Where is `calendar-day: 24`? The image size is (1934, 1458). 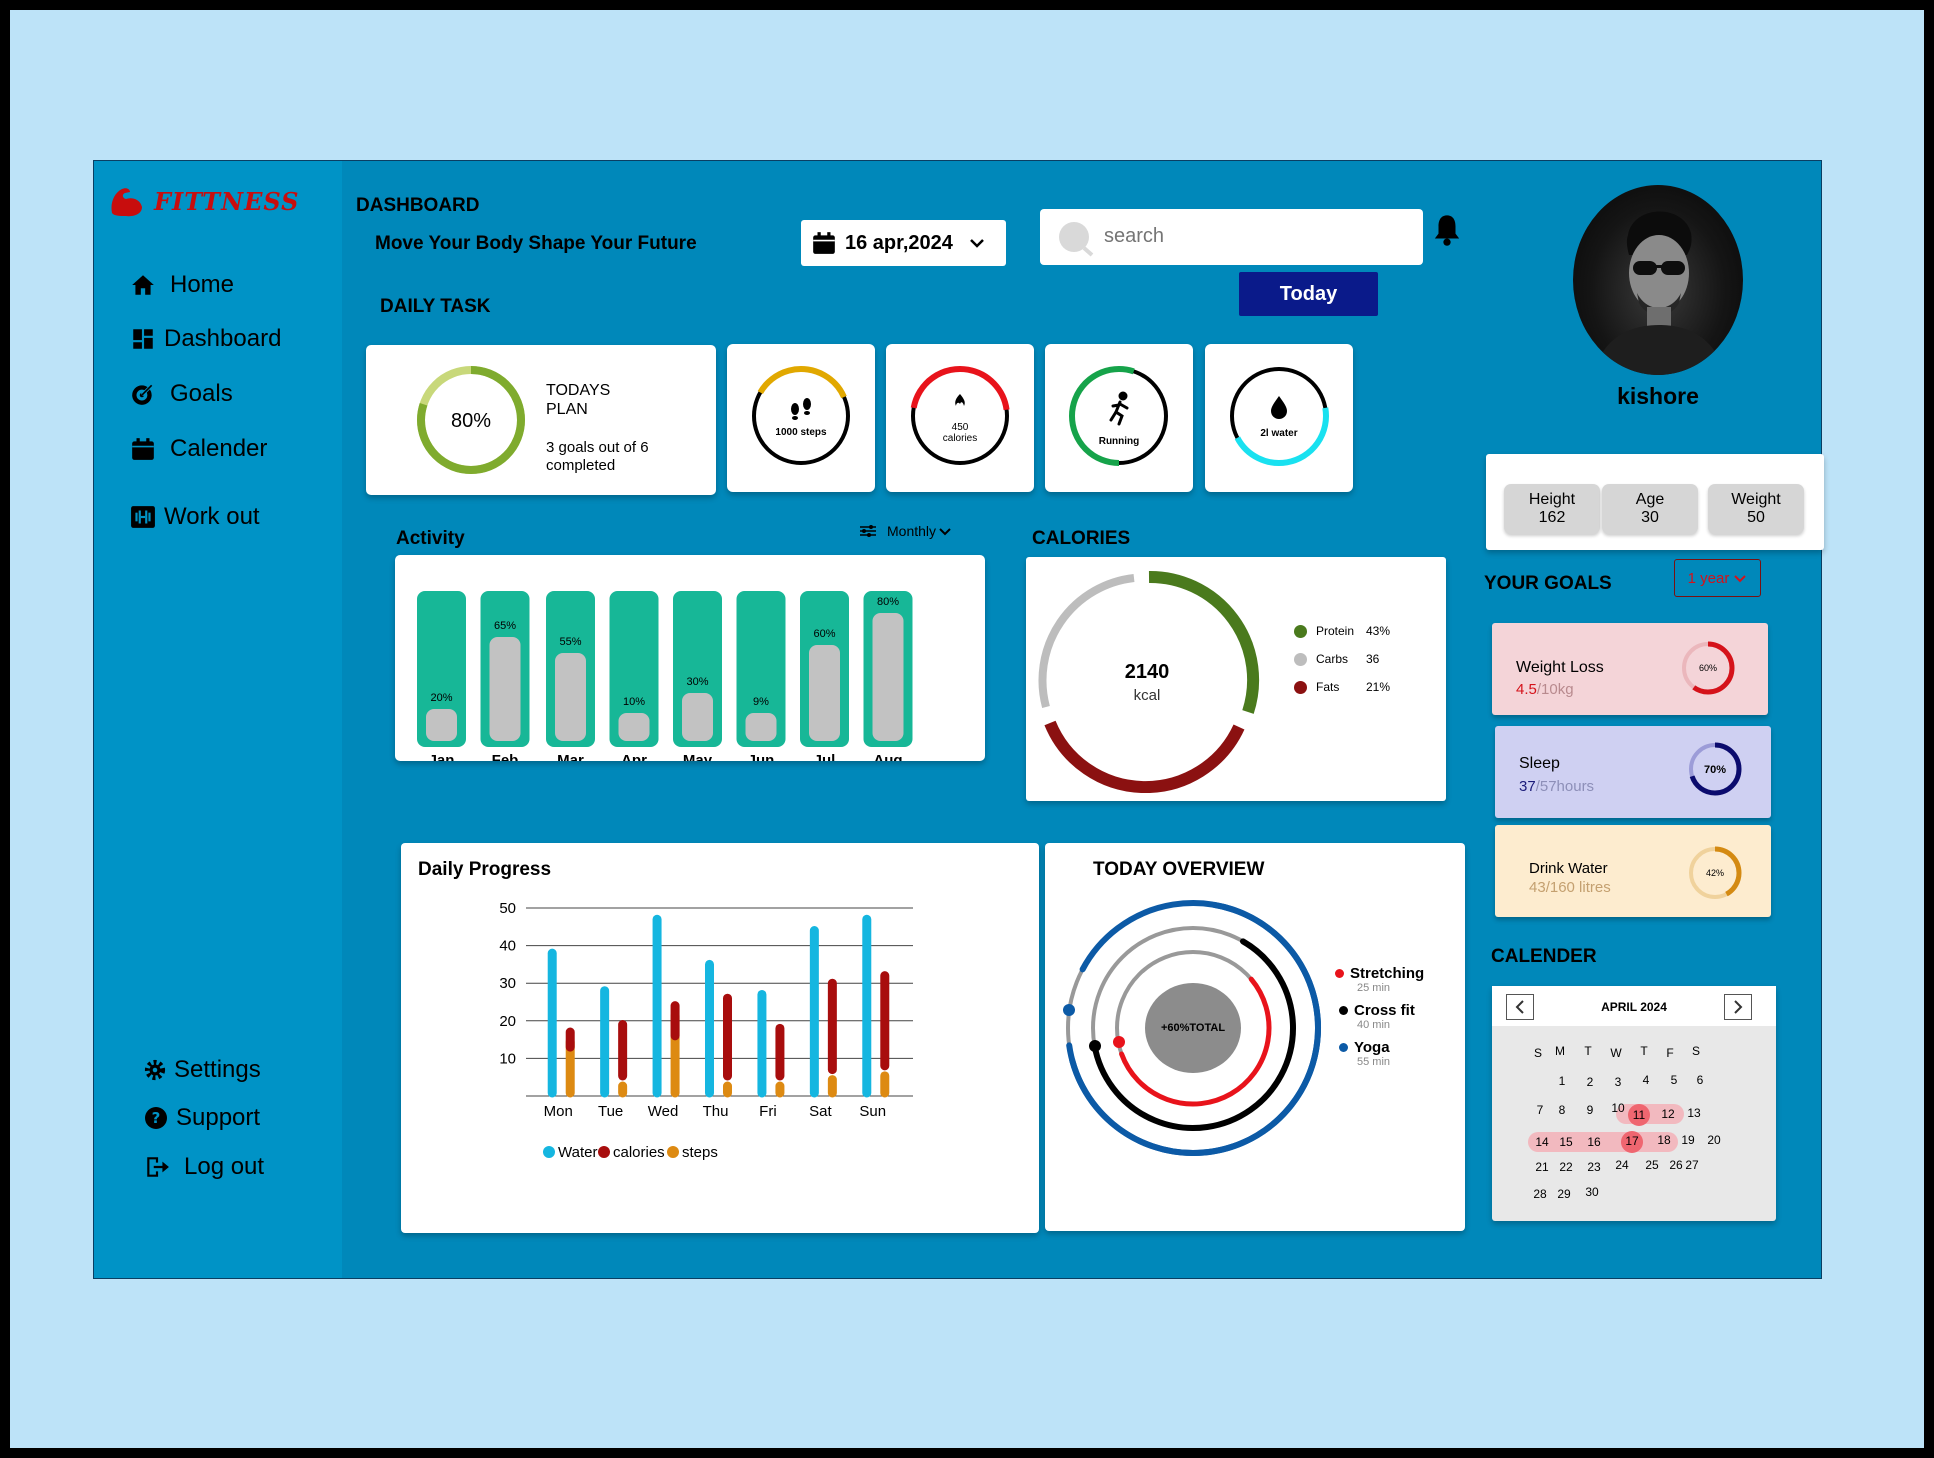 calendar-day: 24 is located at coordinates (1622, 1165).